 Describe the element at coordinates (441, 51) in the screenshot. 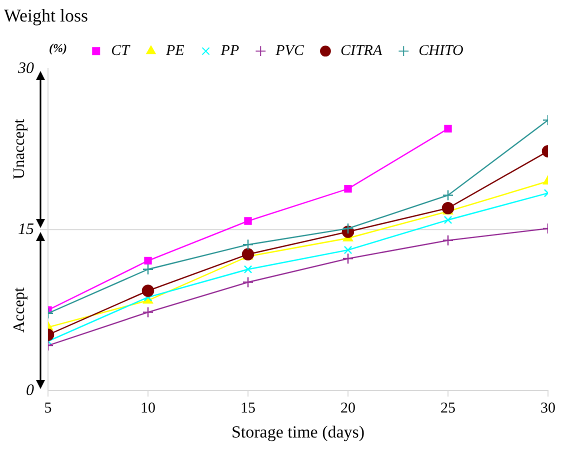

I see `legend-label: CHITO` at that location.